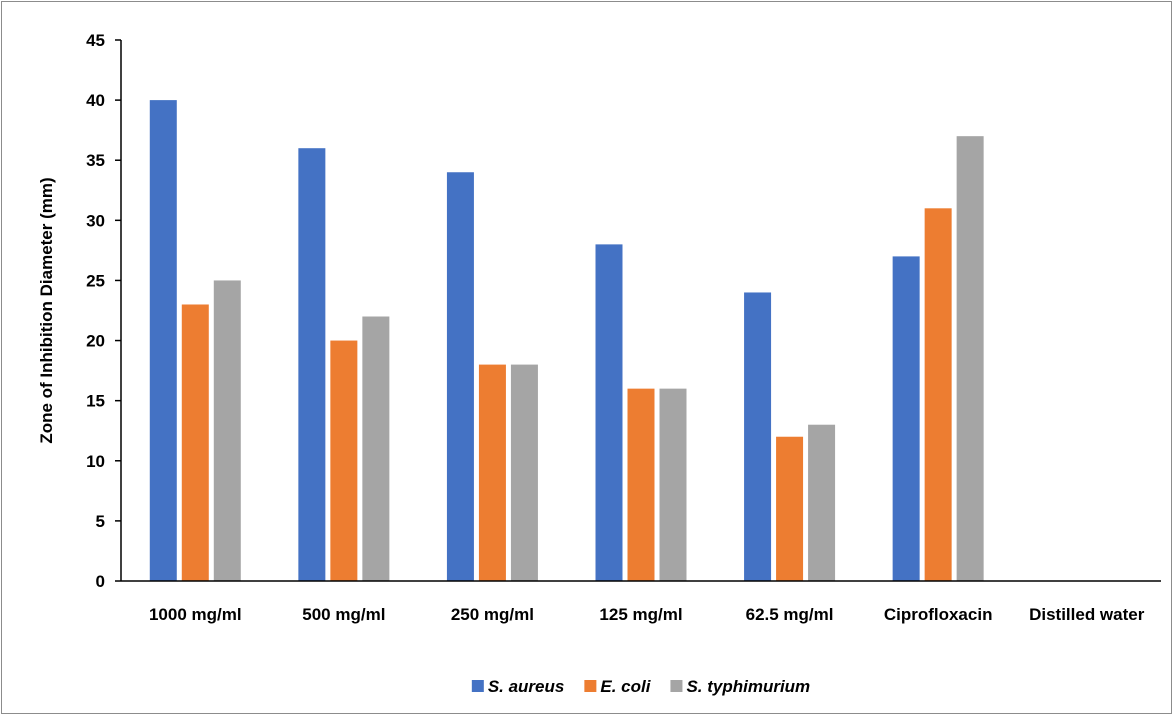 This screenshot has width=1175, height=717. What do you see at coordinates (95, 220) in the screenshot?
I see `y-tick-label: 30` at bounding box center [95, 220].